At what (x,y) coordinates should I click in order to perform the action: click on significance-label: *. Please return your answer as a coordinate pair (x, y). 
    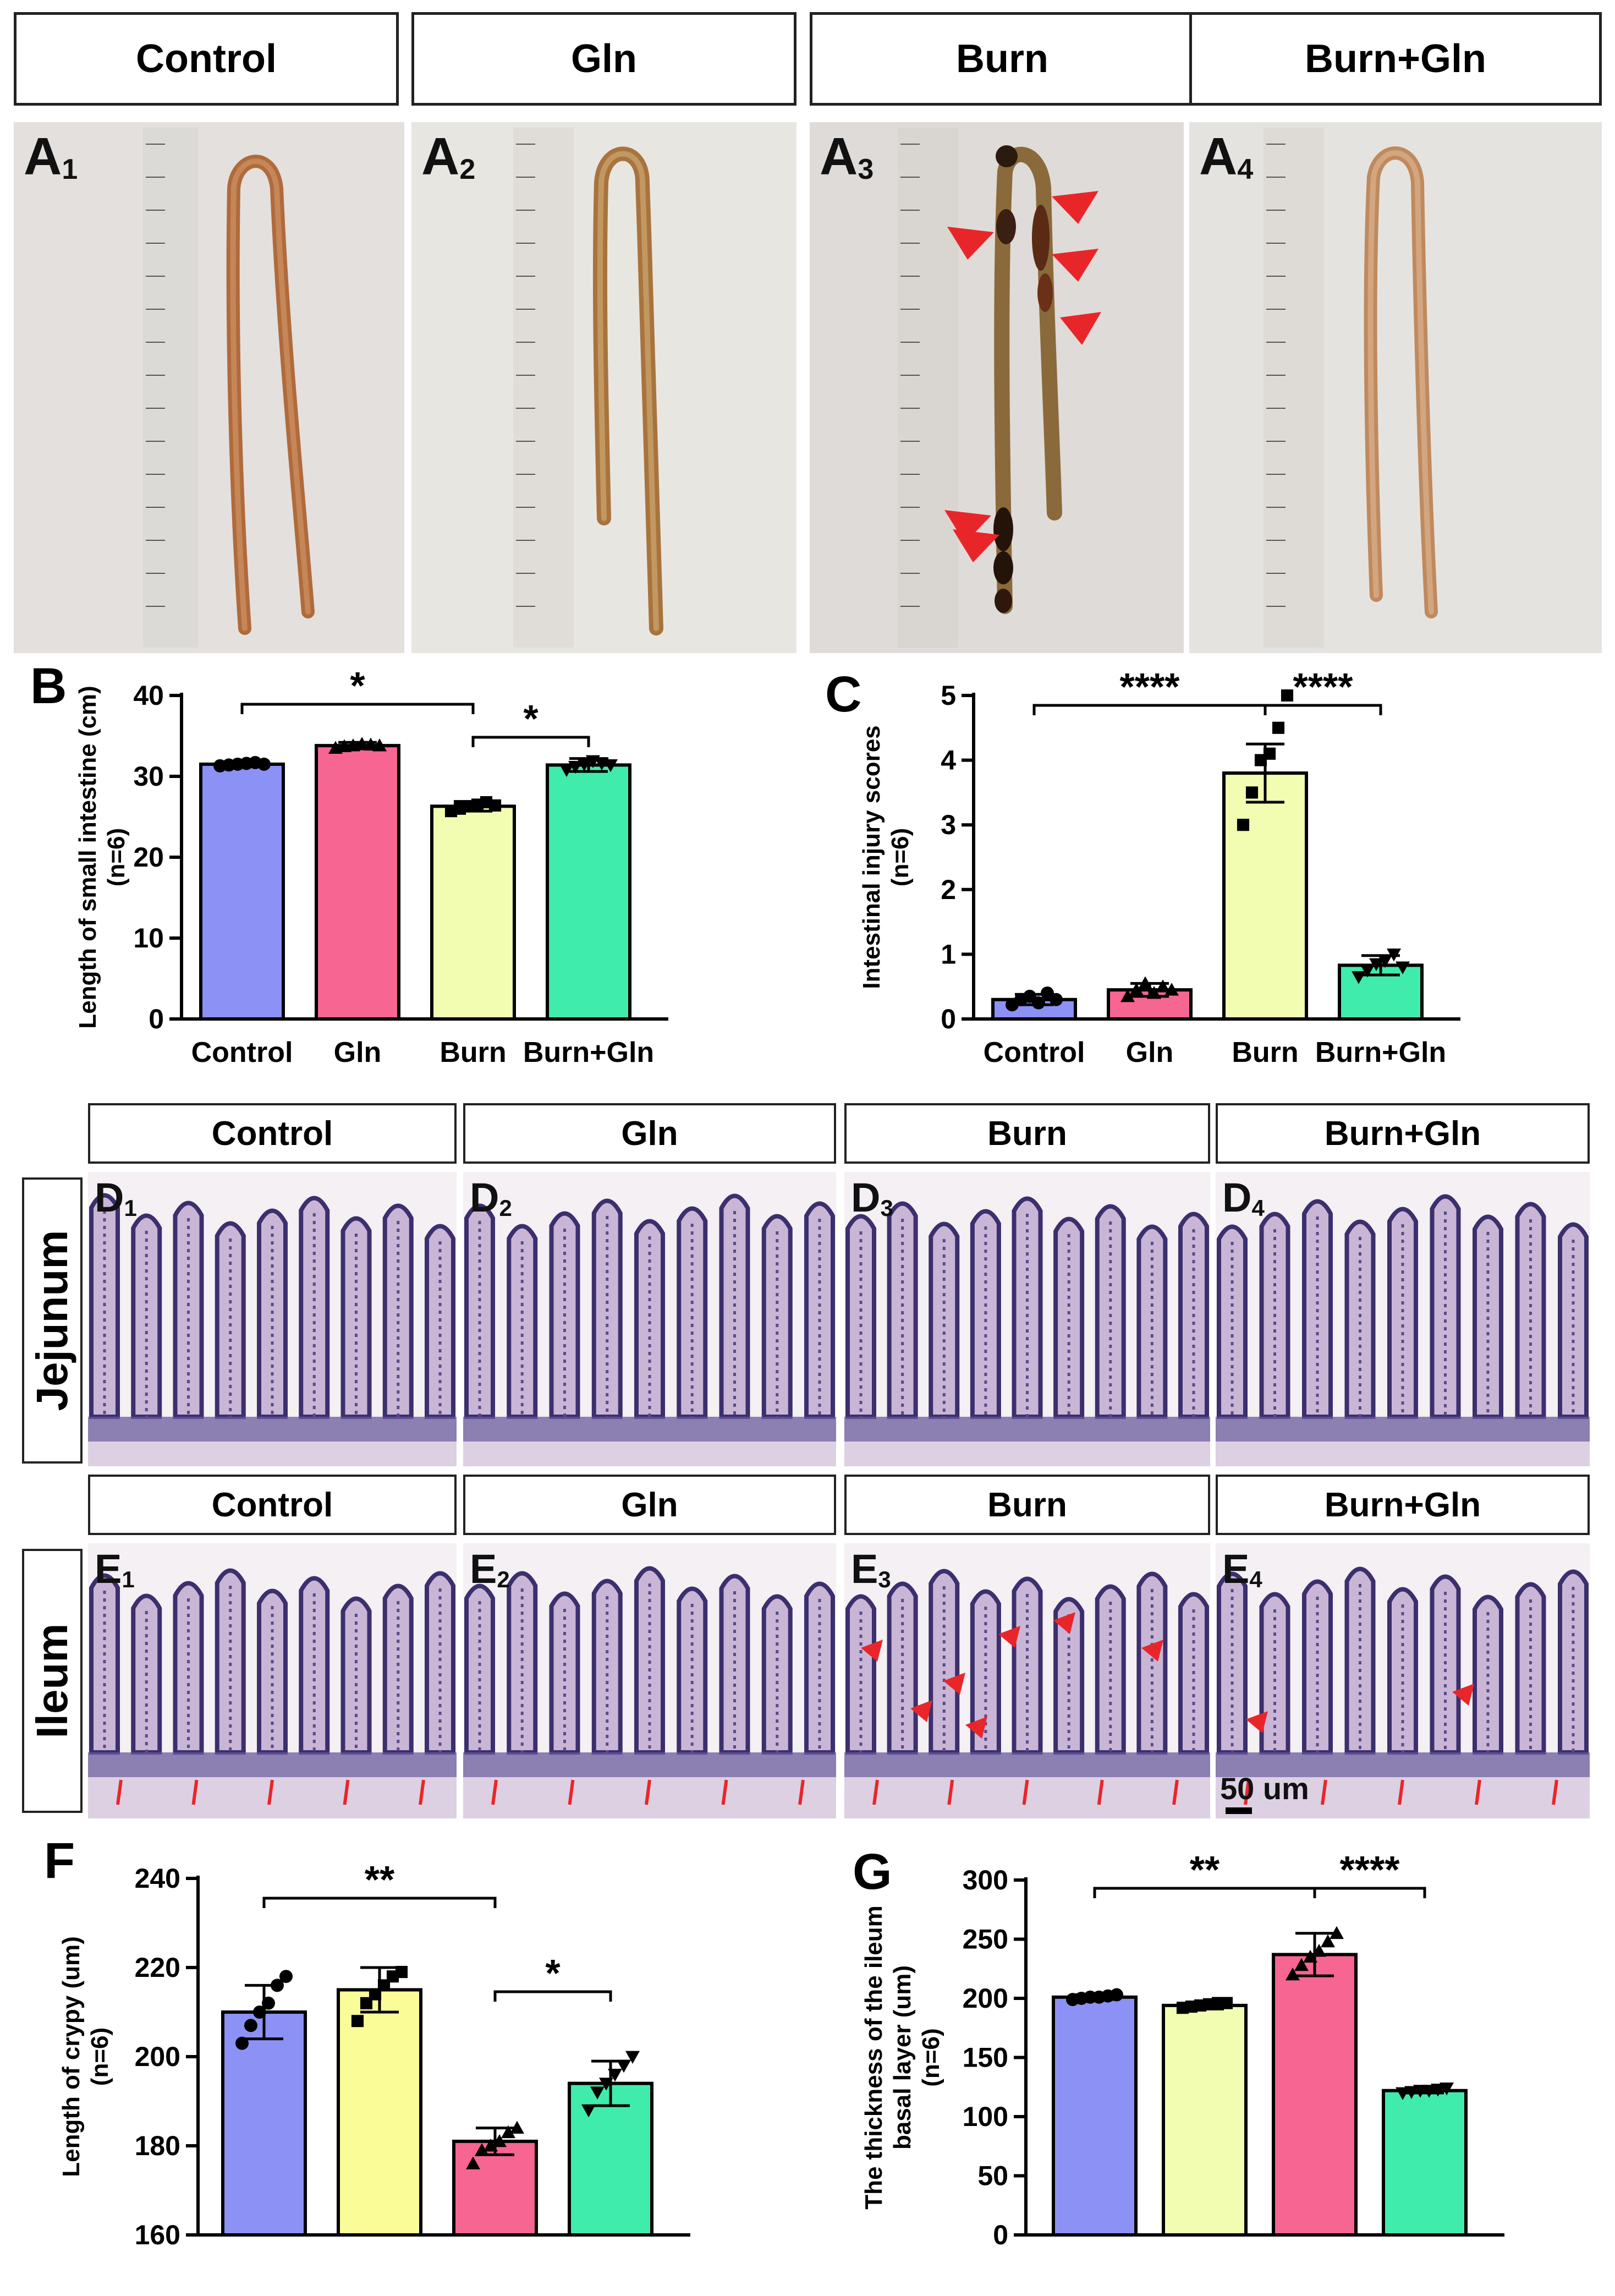
    Looking at the image, I should click on (357, 685).